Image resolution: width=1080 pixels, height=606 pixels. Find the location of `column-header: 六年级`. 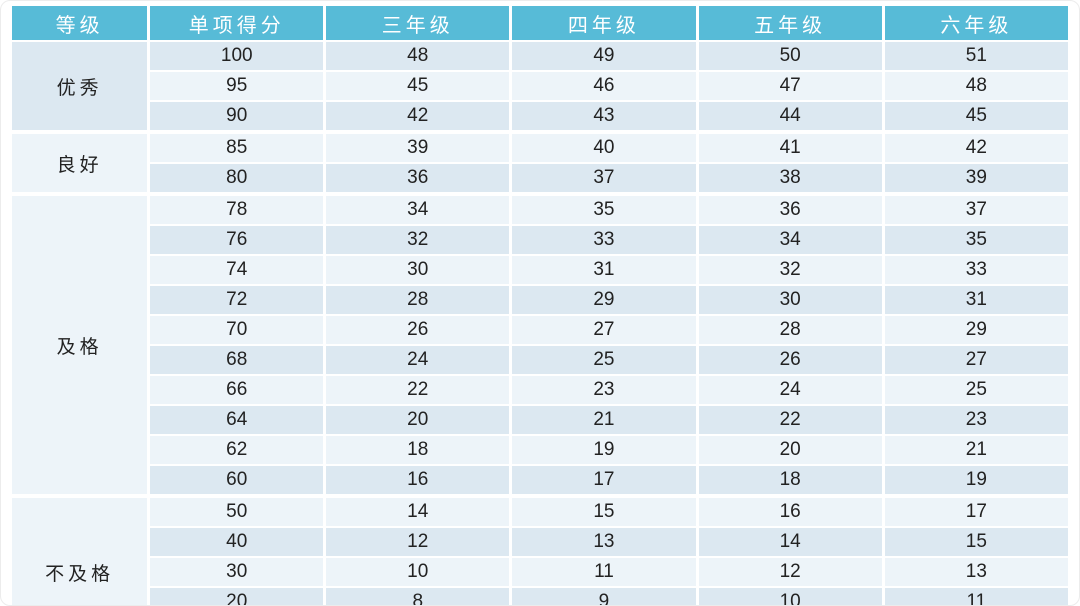

column-header: 六年级 is located at coordinates (976, 23).